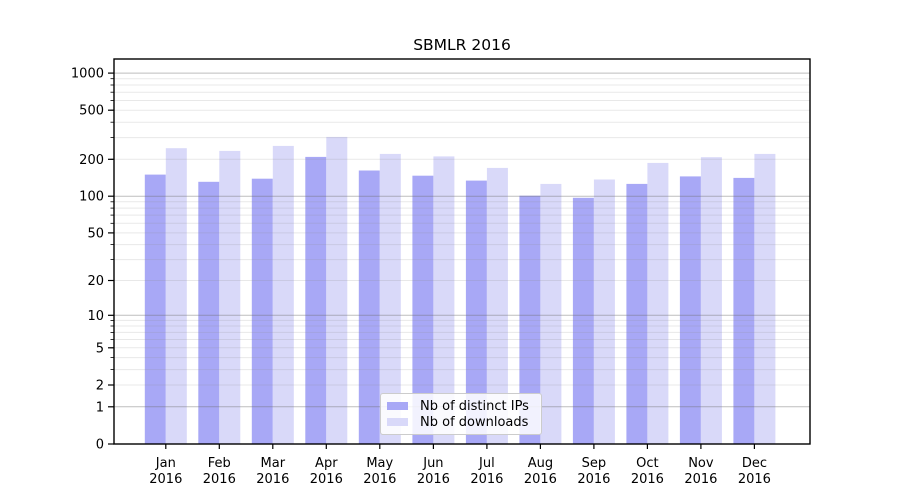 The image size is (900, 500). I want to click on x-tick-label-month: Jan, so click(165, 463).